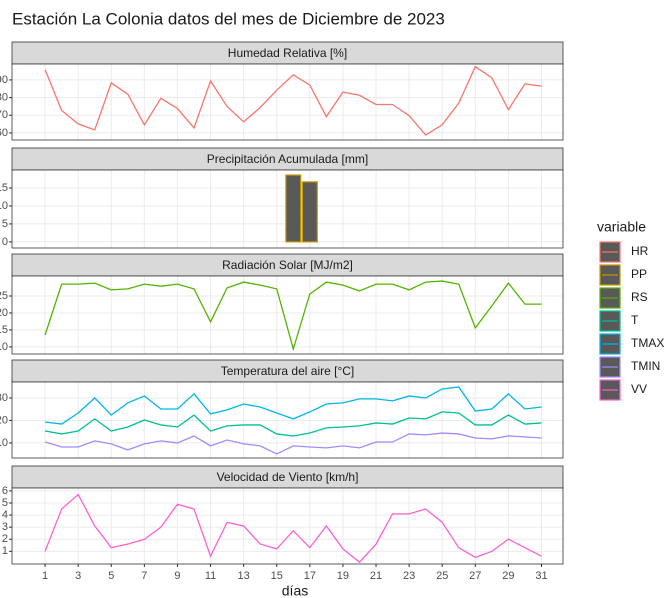 Image resolution: width=665 pixels, height=598 pixels. Describe the element at coordinates (343, 576) in the screenshot. I see `x-tick-label: 19` at that location.